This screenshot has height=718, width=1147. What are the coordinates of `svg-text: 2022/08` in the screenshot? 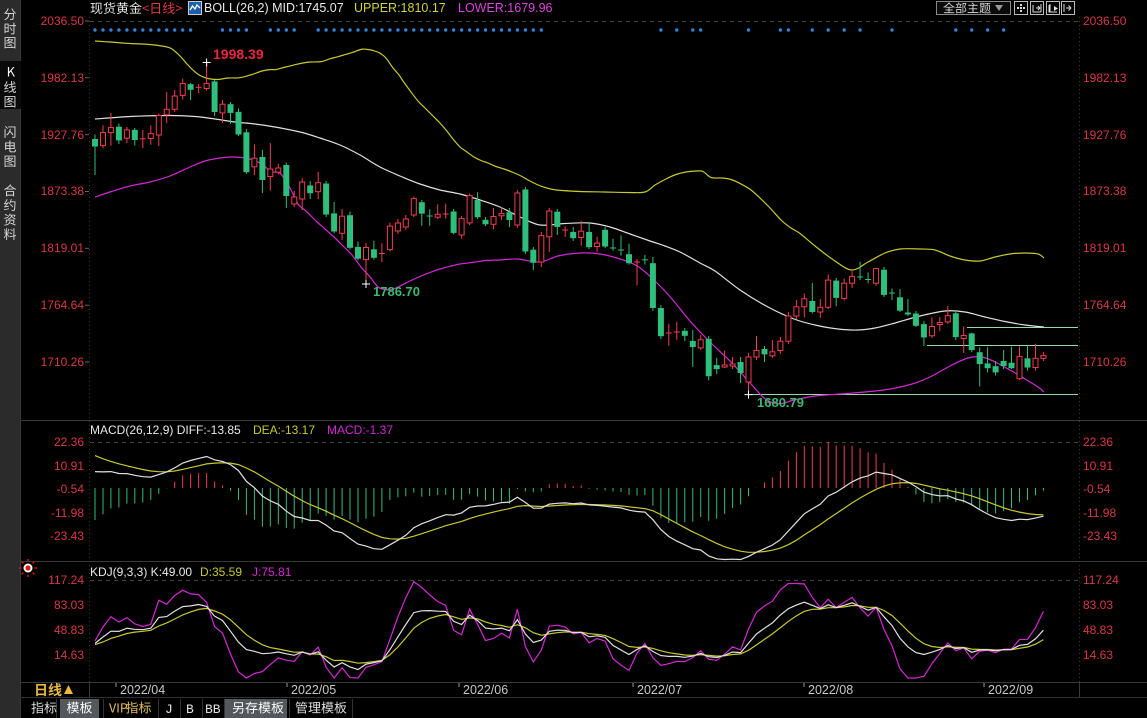 It's located at (830, 690).